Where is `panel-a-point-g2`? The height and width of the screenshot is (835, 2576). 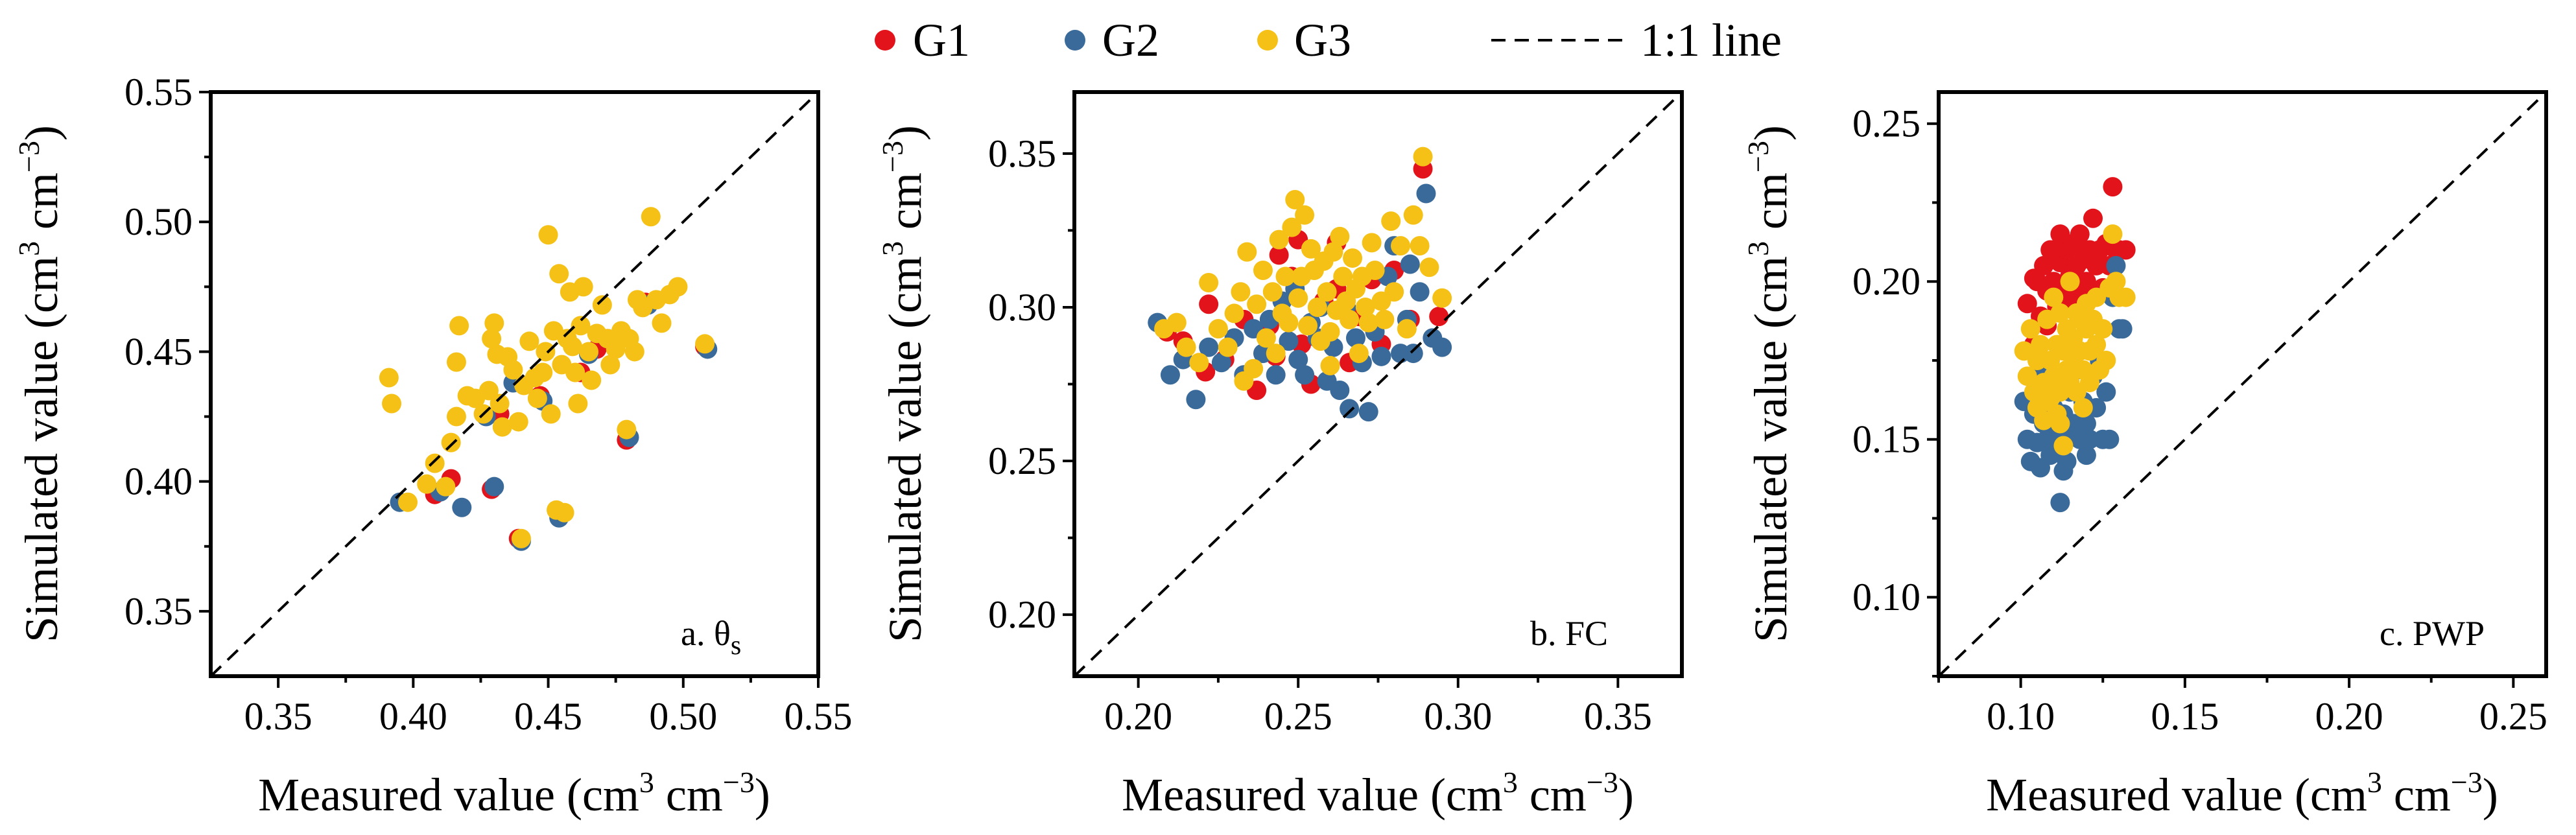 panel-a-point-g2 is located at coordinates (462, 507).